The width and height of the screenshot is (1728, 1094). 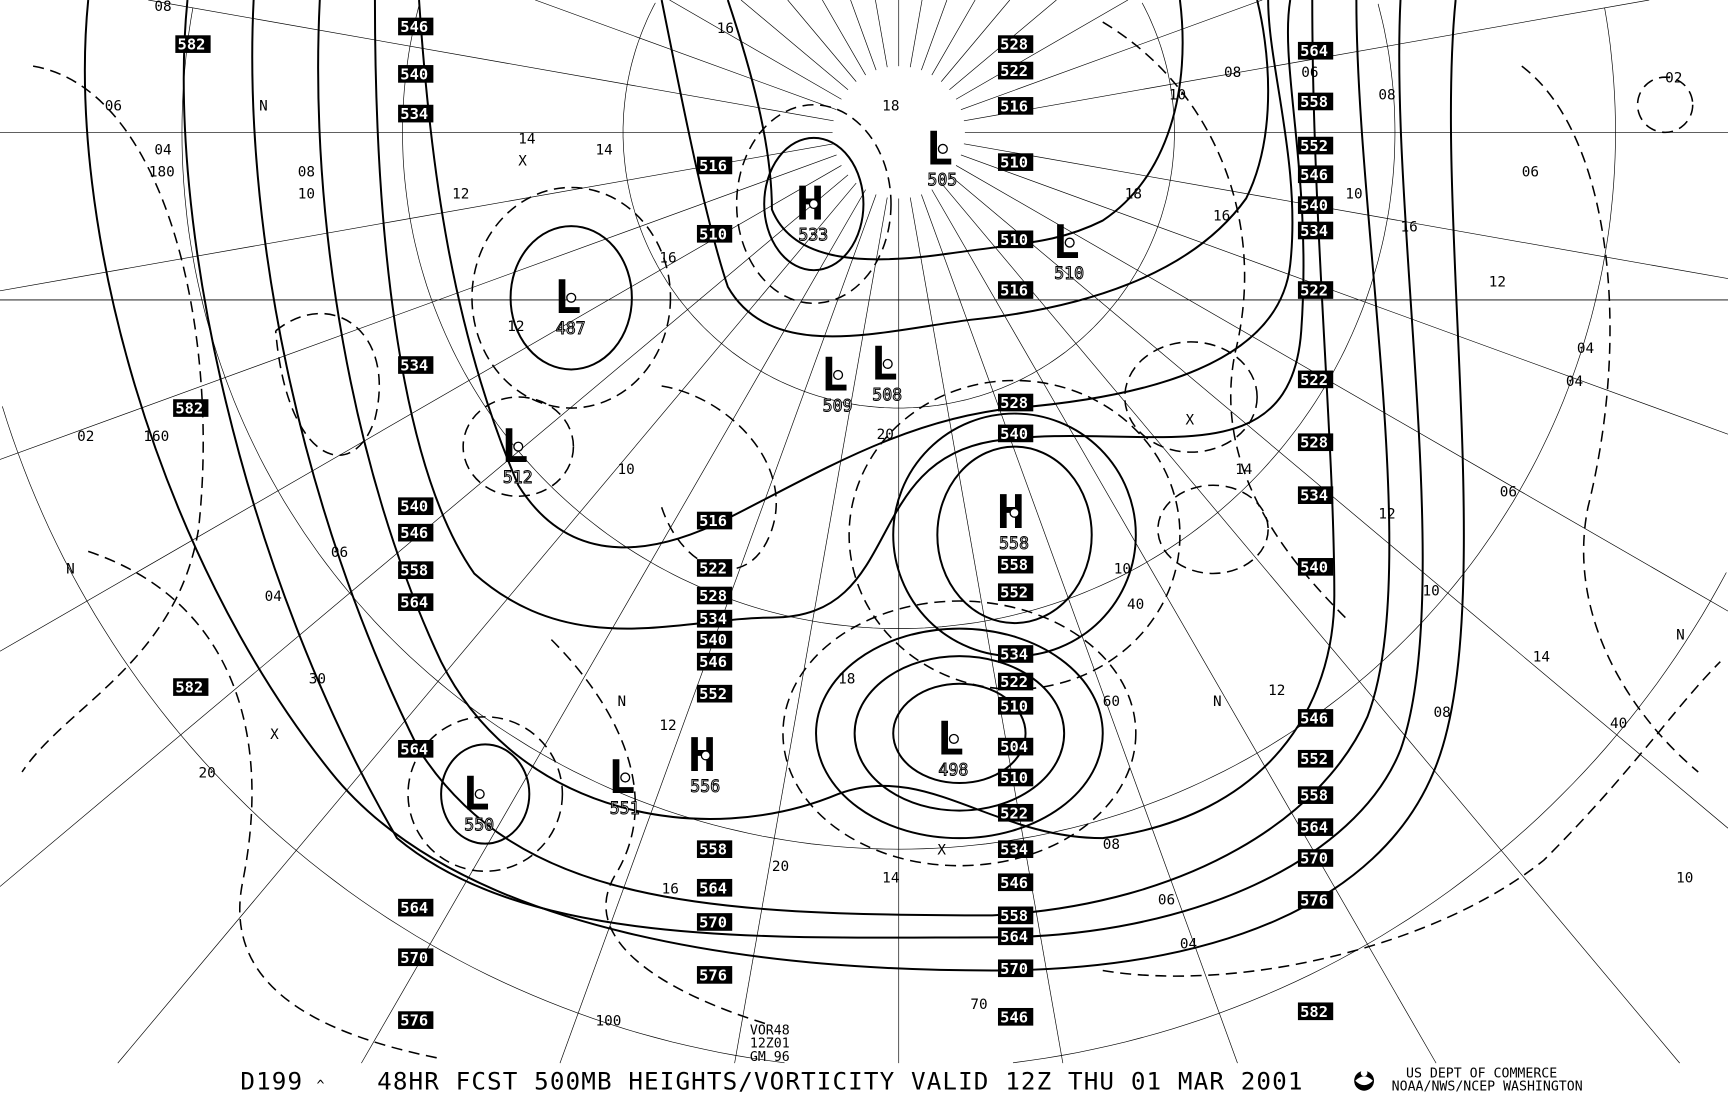 I want to click on svg-text: 570, so click(x=414, y=958).